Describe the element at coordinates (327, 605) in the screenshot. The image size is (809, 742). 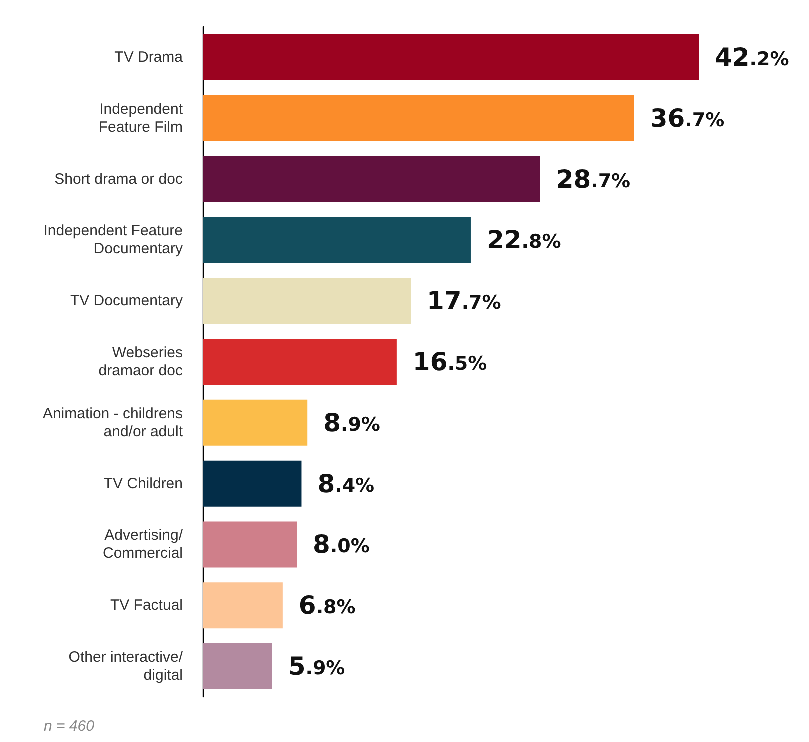
I see `data-label: 6.8%` at that location.